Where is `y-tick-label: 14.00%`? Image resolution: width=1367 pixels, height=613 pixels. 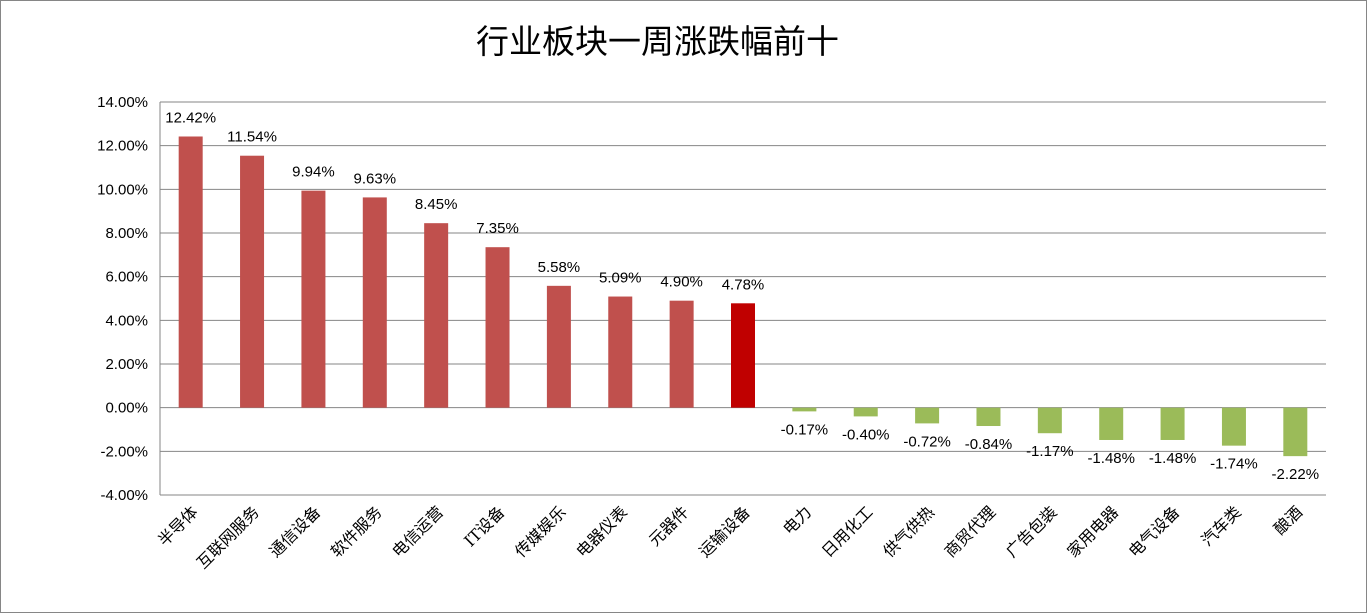 y-tick-label: 14.00% is located at coordinates (122, 102).